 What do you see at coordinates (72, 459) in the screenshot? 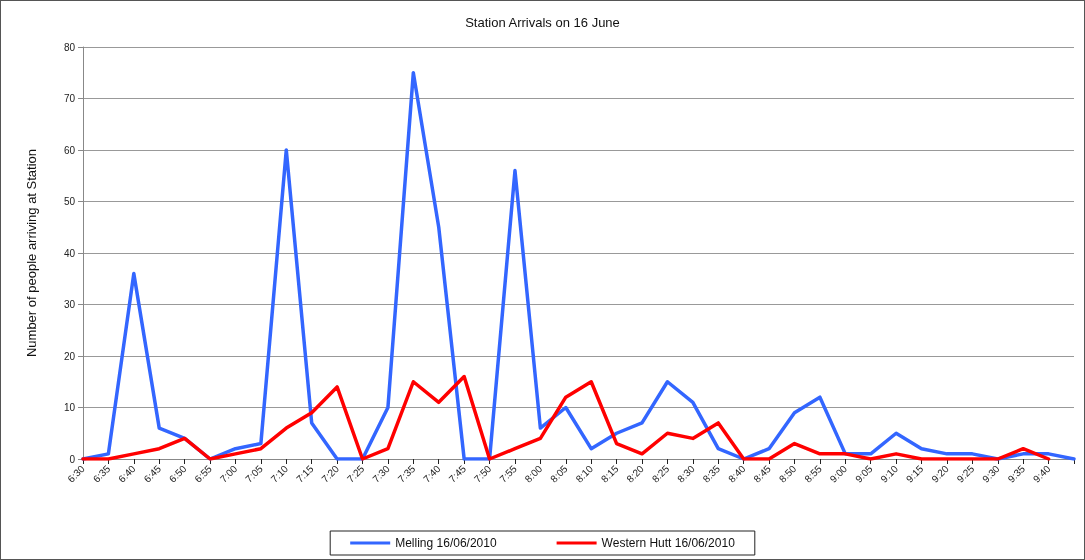
I see `y-tick-label: 0` at bounding box center [72, 459].